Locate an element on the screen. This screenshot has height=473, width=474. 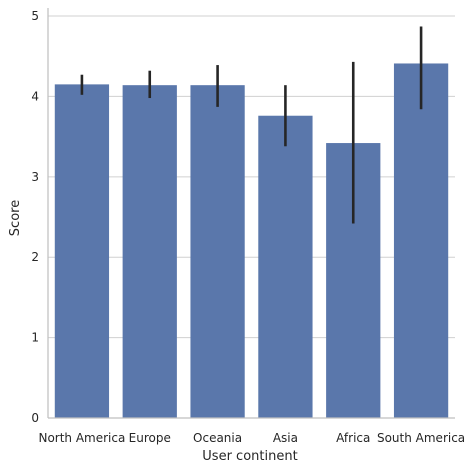
y-tick-label: 5 is located at coordinates (35, 16).